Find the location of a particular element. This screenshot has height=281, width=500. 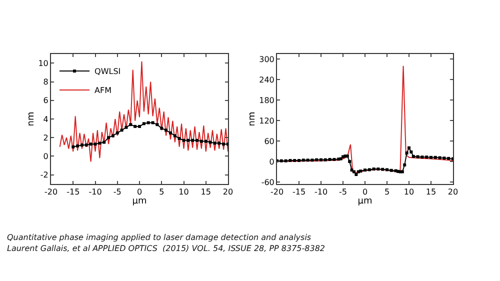

y-tick-label: 10 is located at coordinates (43, 63).